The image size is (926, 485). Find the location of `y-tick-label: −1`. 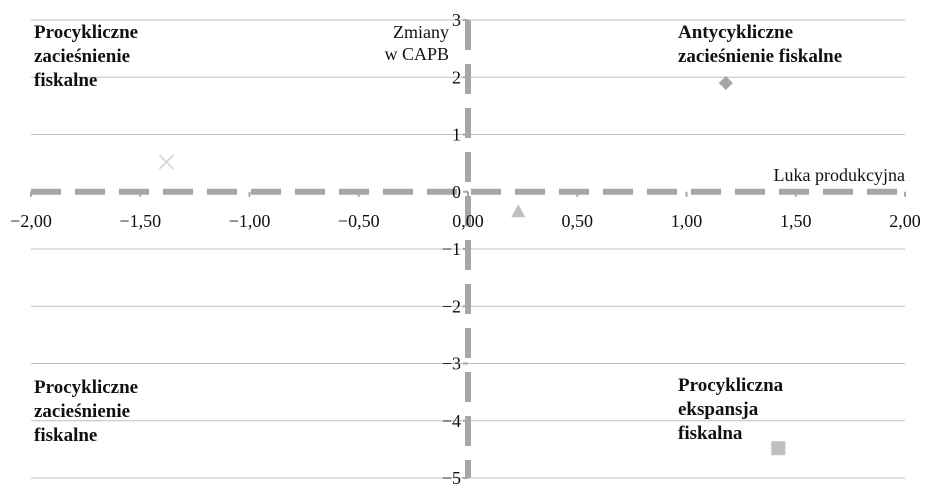

y-tick-label: −1 is located at coordinates (451, 249).